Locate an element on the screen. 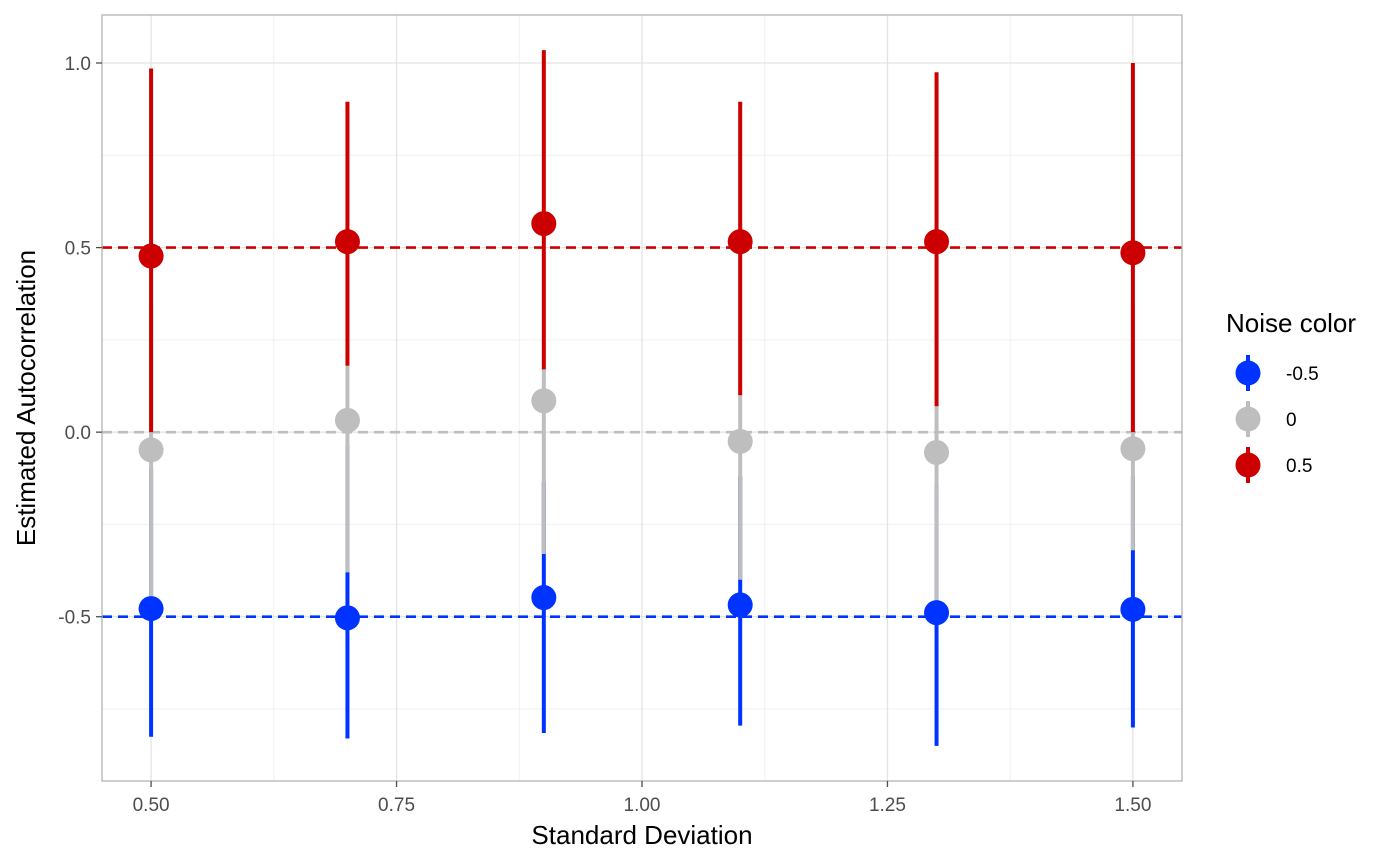 This screenshot has width=1400, height=865. legend-label-0: 0 is located at coordinates (1291, 420).